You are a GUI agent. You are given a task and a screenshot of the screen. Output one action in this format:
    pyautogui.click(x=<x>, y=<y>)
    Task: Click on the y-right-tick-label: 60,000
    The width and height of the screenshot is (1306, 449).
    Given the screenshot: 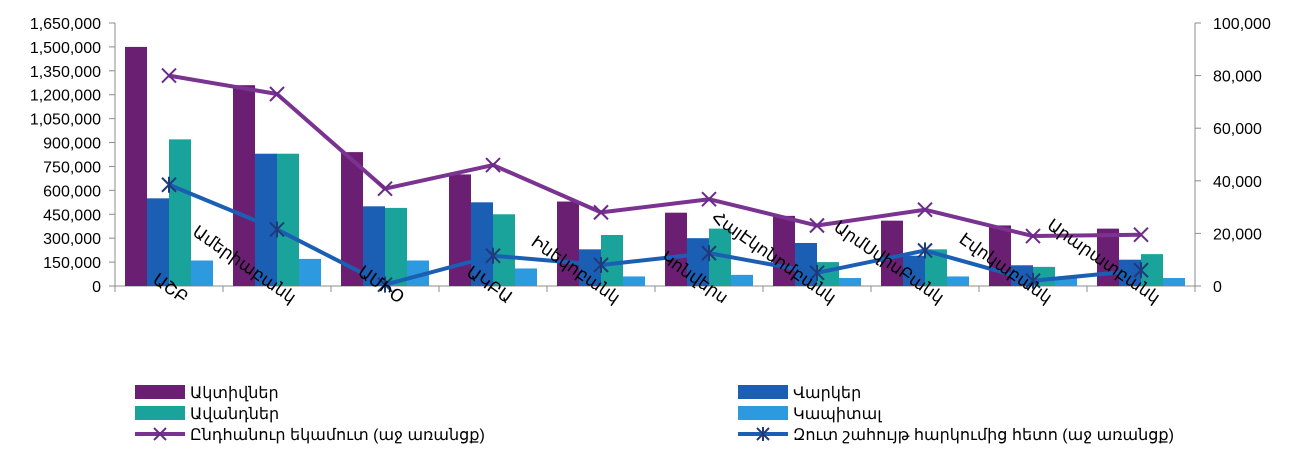 What is the action you would take?
    pyautogui.click(x=1237, y=129)
    